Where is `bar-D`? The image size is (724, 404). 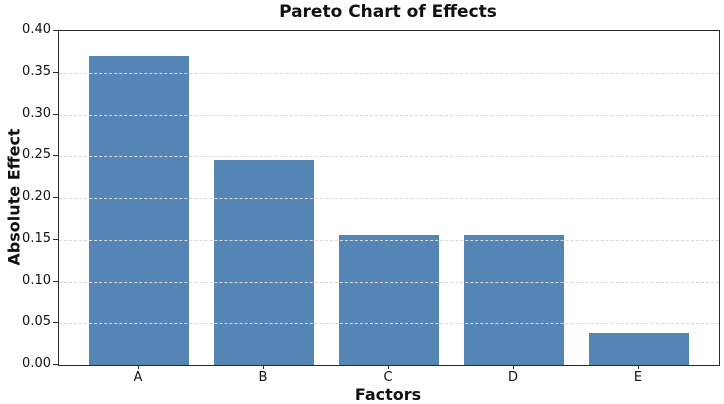 bar-D is located at coordinates (514, 299).